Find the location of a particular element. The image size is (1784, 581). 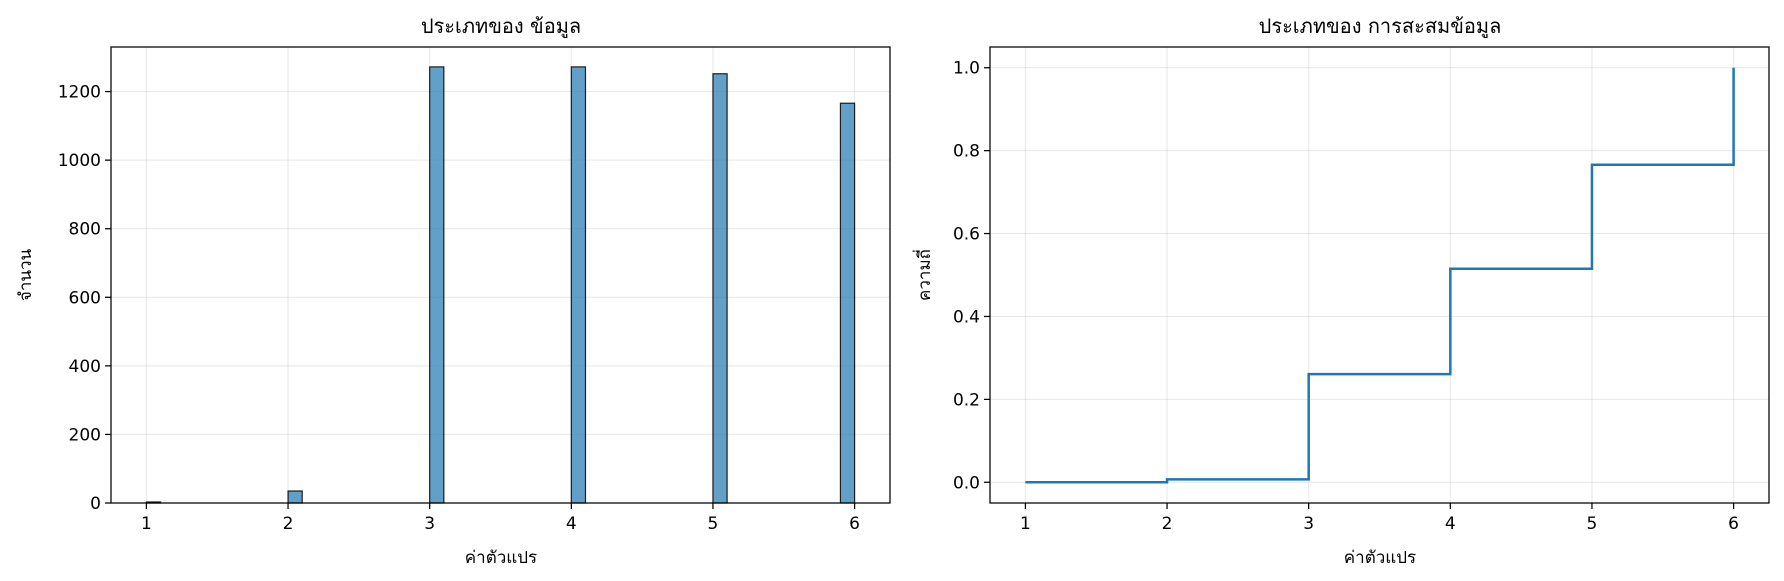

ecdf-x-tick-label: 6 is located at coordinates (1733, 524).